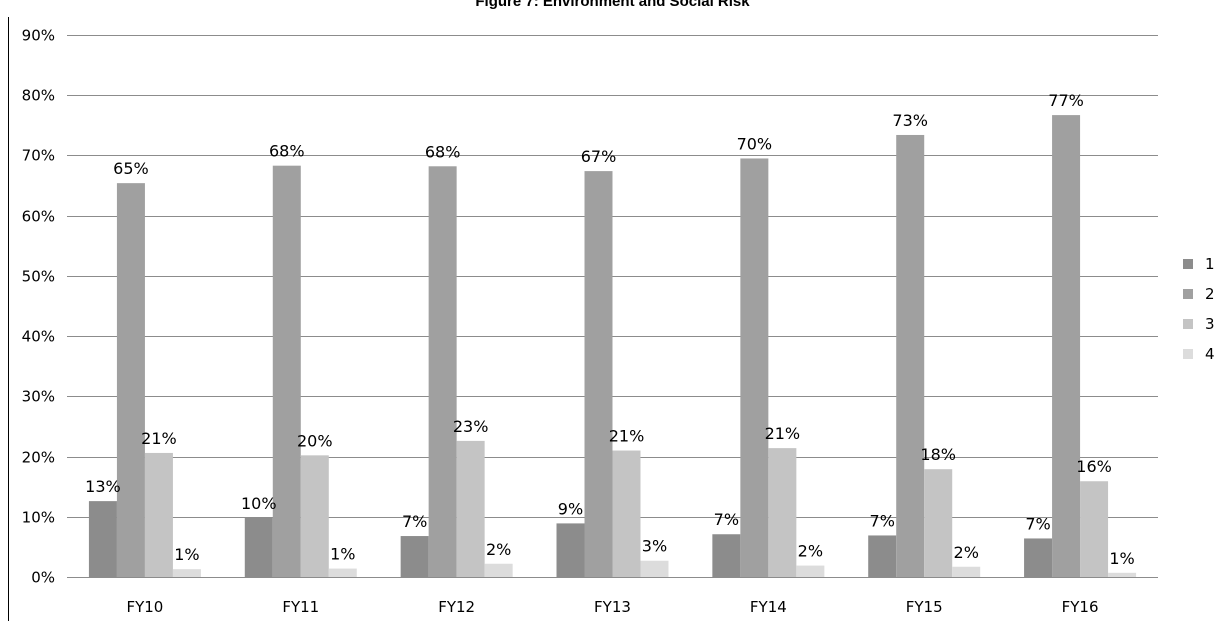 The height and width of the screenshot is (621, 1225). Describe the element at coordinates (38, 307) in the screenshot. I see `y-axis-ticks: 0% 10% 20% 30% 40% 50% 60% 70% 80% 90%` at that location.